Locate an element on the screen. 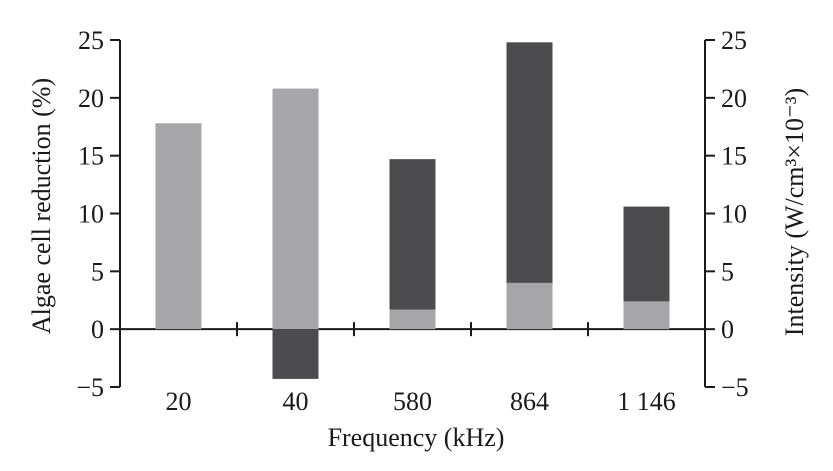 Image resolution: width=833 pixels, height=471 pixels. right-y-tick-label: 0 is located at coordinates (727, 329).